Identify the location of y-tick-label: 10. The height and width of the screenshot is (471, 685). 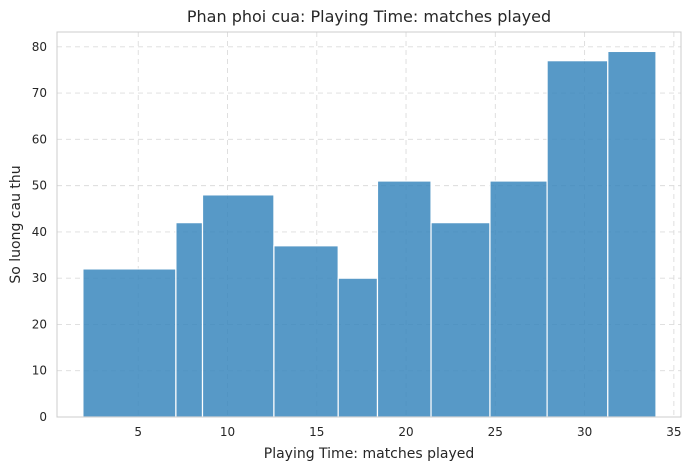
(39, 371).